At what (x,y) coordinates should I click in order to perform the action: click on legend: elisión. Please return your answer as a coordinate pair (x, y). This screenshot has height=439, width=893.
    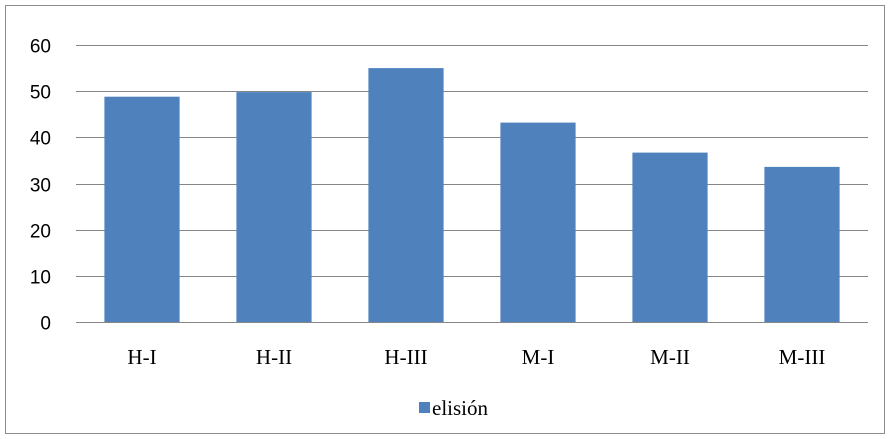
    Looking at the image, I should click on (453, 408).